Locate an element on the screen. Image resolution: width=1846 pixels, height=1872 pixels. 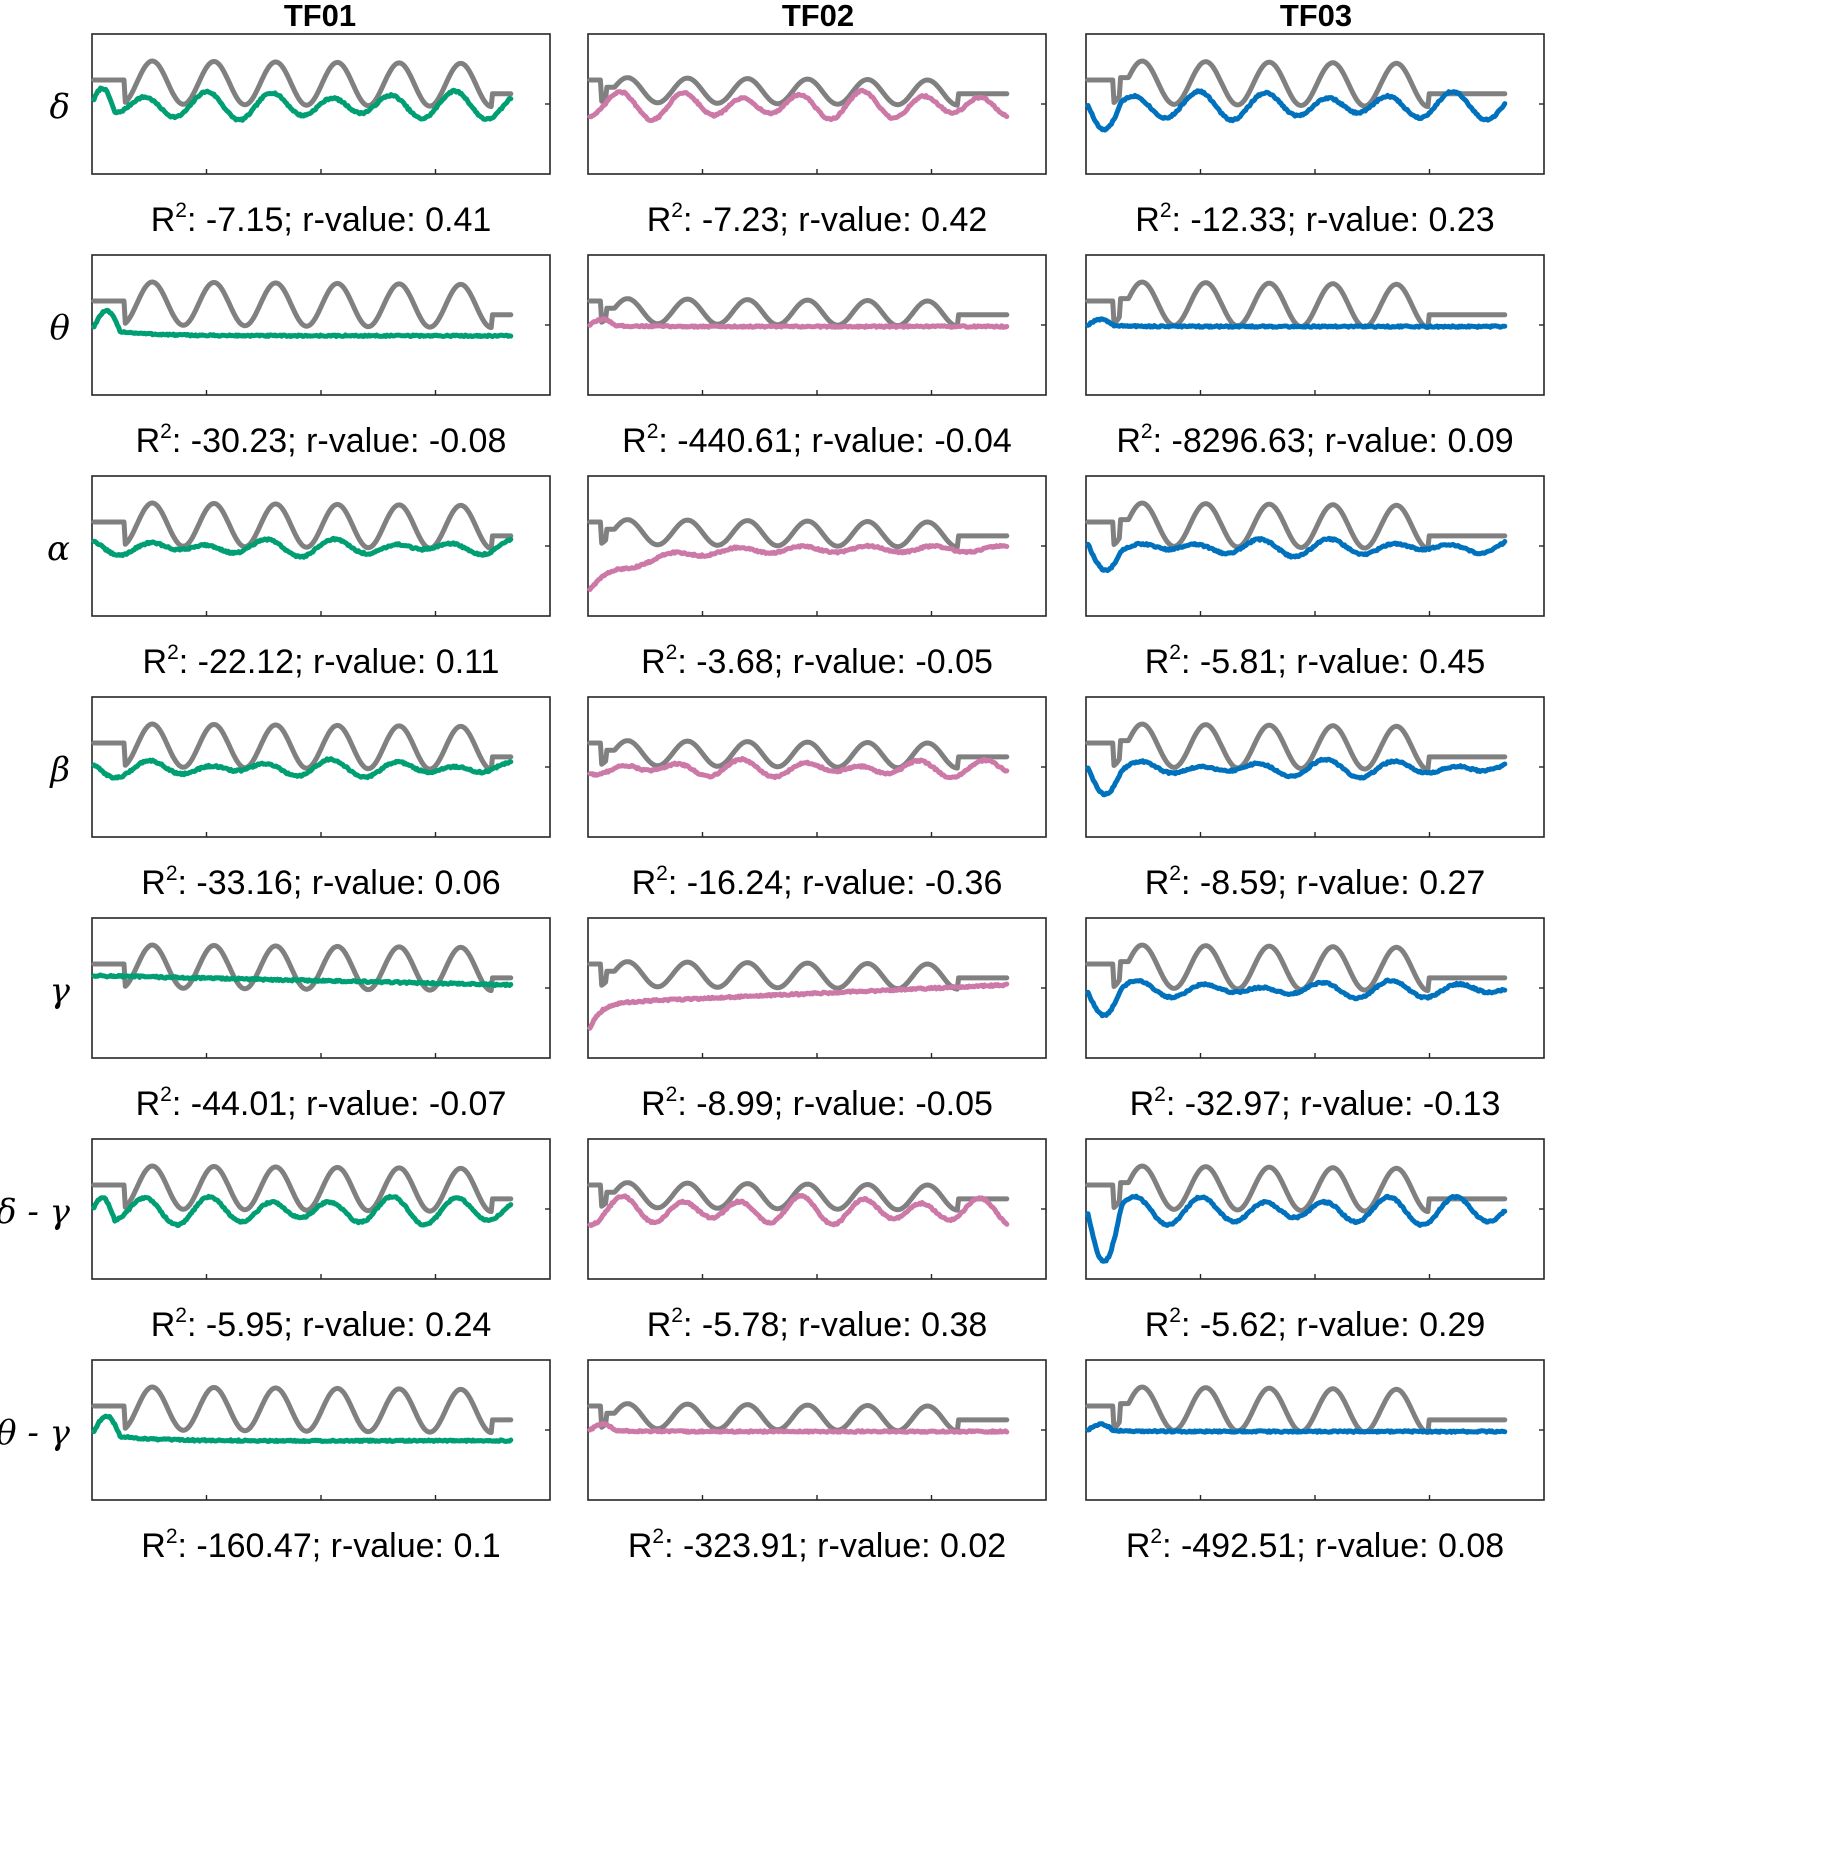
panel-3-2: R2: -8.59; r-value: 0.27 is located at coordinates (1315, 799).